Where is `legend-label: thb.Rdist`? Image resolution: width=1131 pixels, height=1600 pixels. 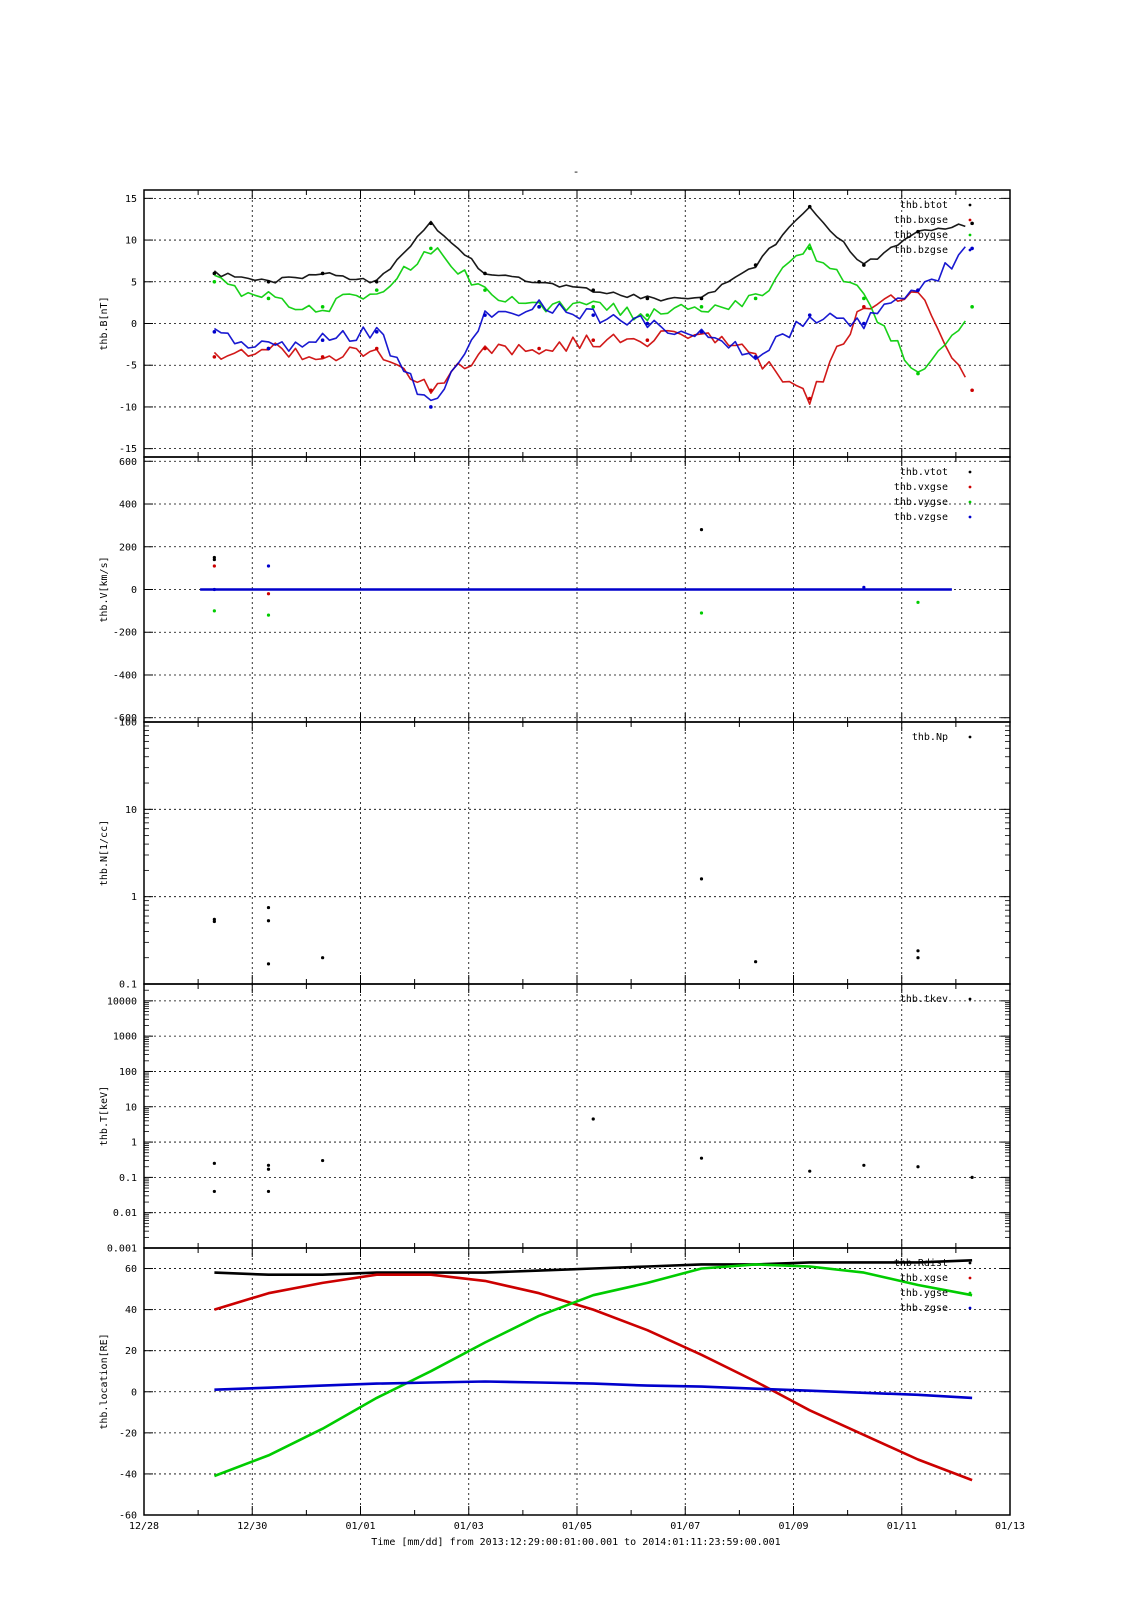
legend-label: thb.Rdist is located at coordinates (921, 1263).